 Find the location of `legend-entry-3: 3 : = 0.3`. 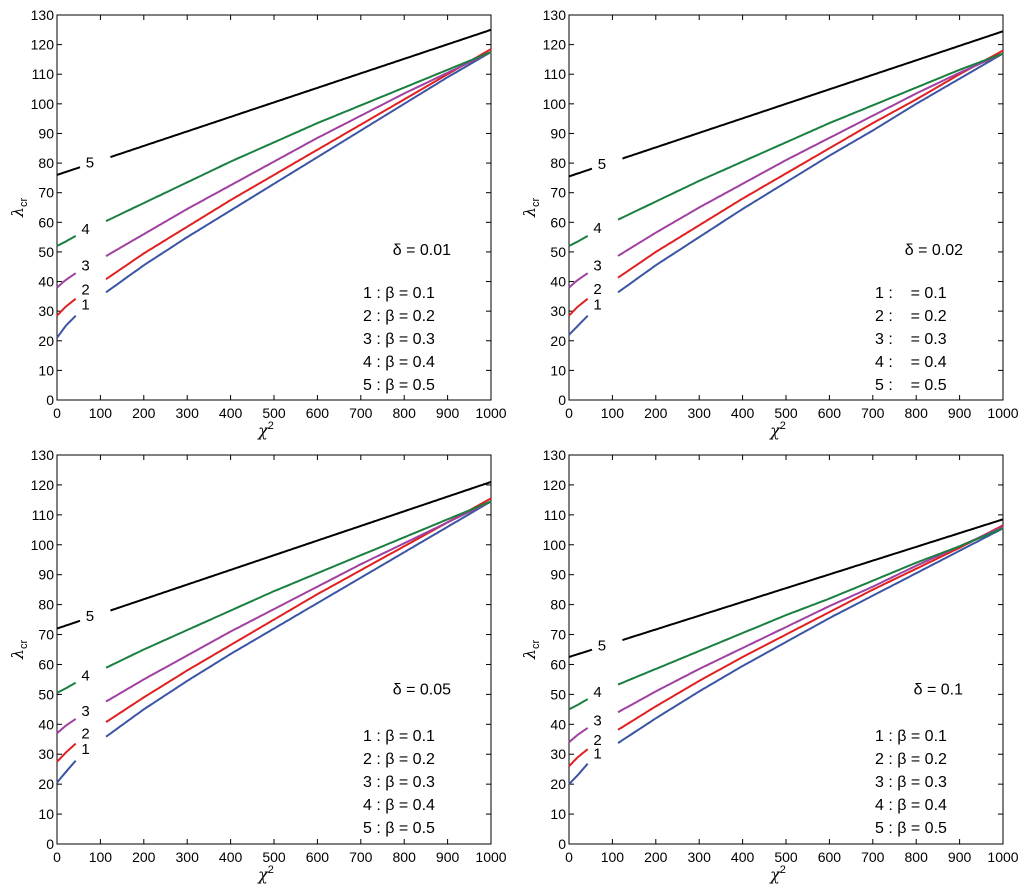

legend-entry-3: 3 : = 0.3 is located at coordinates (911, 339).